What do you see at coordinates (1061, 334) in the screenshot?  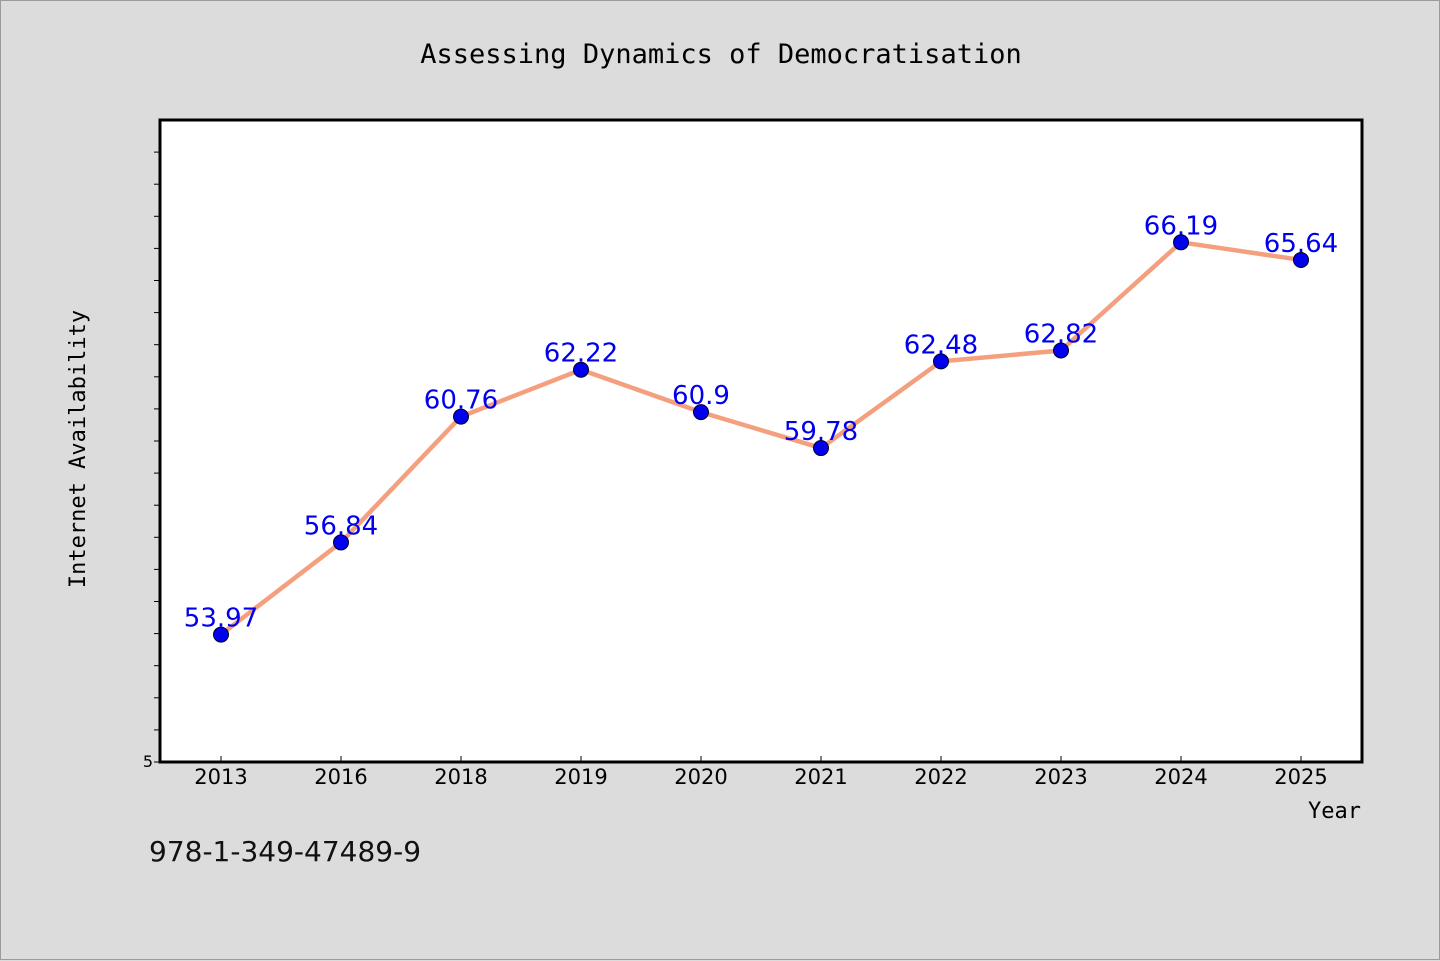 I see `data-label: 62.82` at bounding box center [1061, 334].